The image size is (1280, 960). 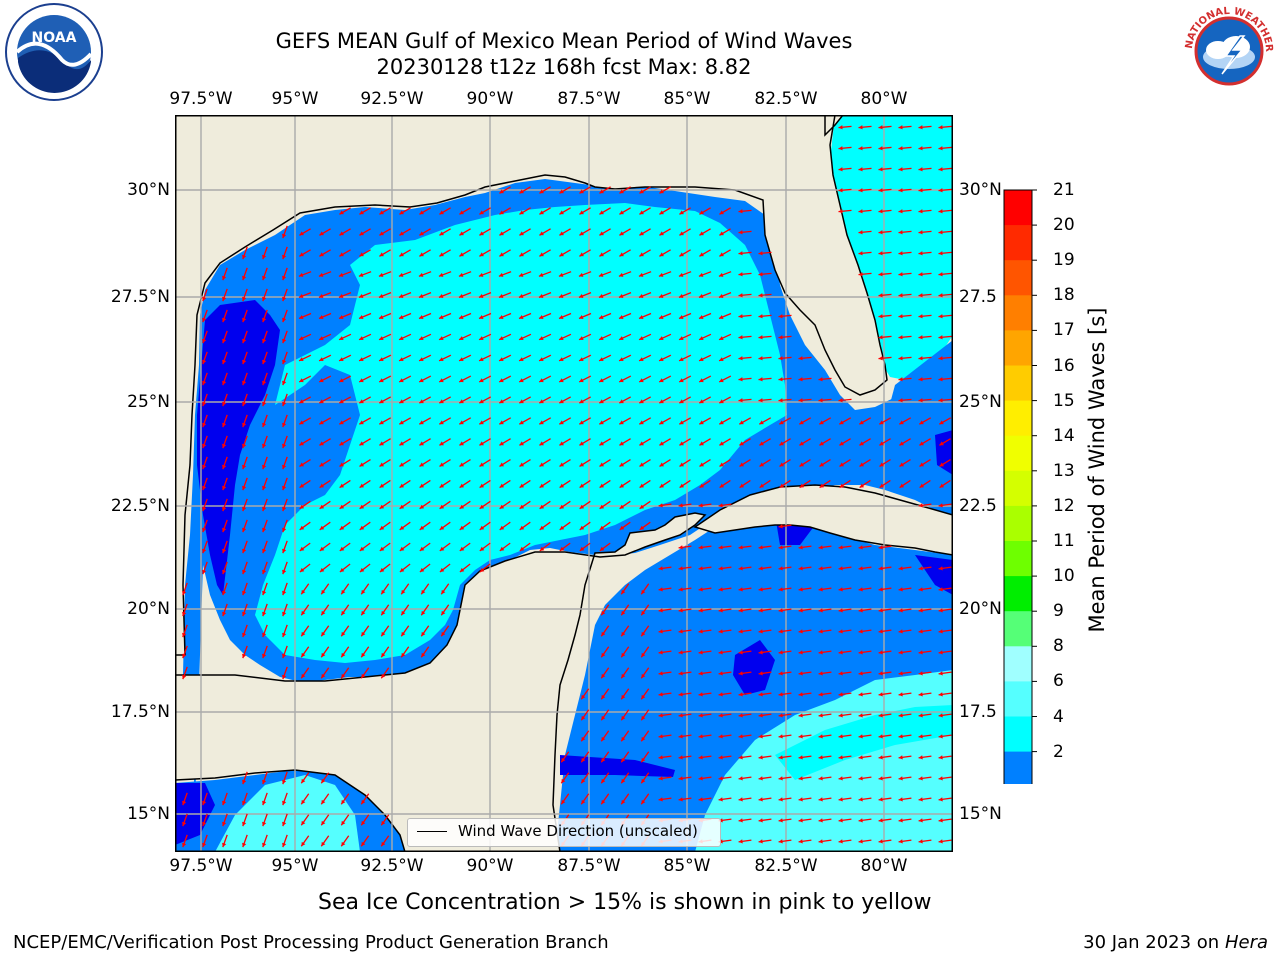 What do you see at coordinates (578, 831) in the screenshot?
I see `legend-label: Wind Wave Direction (unscaled)` at bounding box center [578, 831].